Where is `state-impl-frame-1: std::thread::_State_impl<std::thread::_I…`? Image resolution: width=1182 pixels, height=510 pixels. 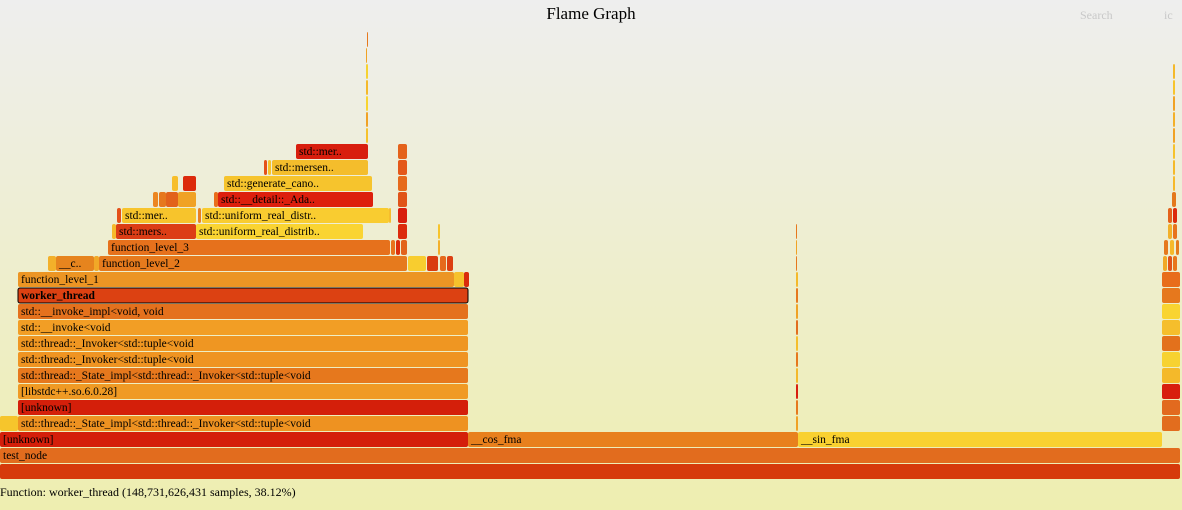
state-impl-frame-1: std::thread::_State_impl<std::thread::_I… is located at coordinates (243, 423).